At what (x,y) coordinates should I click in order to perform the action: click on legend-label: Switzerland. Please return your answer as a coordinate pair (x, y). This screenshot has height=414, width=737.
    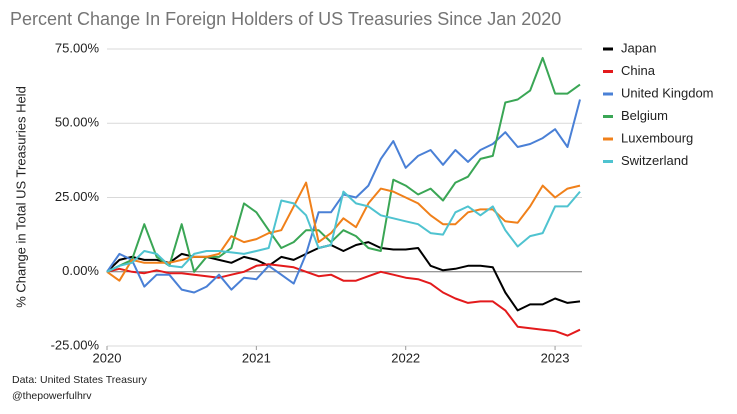
    Looking at the image, I should click on (654, 160).